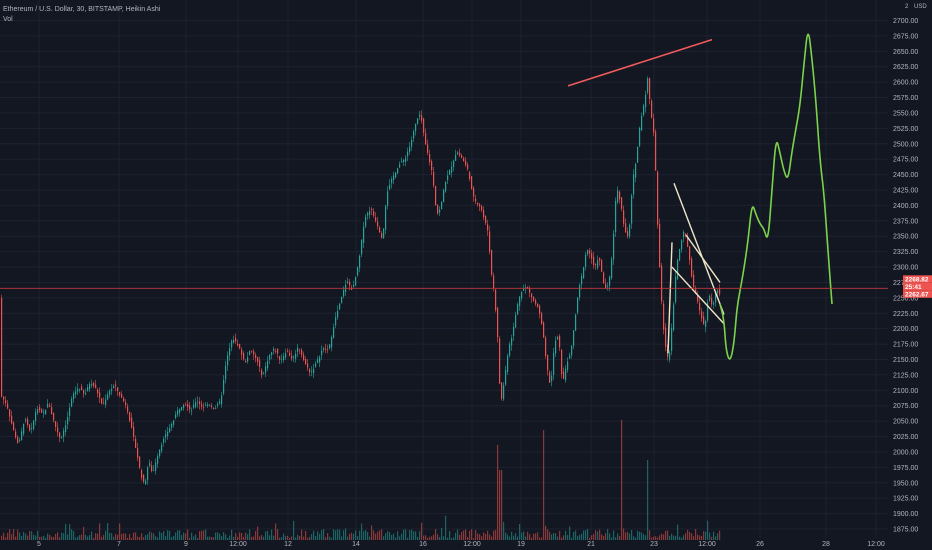  Describe the element at coordinates (905, 206) in the screenshot. I see `y-tick-label: 2400.00` at that location.